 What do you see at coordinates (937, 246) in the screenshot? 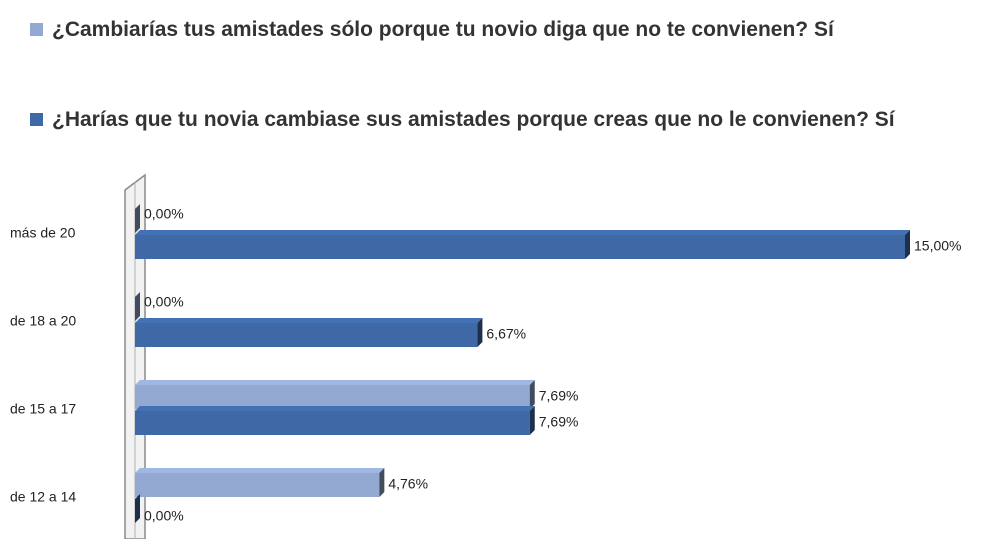
I see `data-label: 15,00%` at bounding box center [937, 246].